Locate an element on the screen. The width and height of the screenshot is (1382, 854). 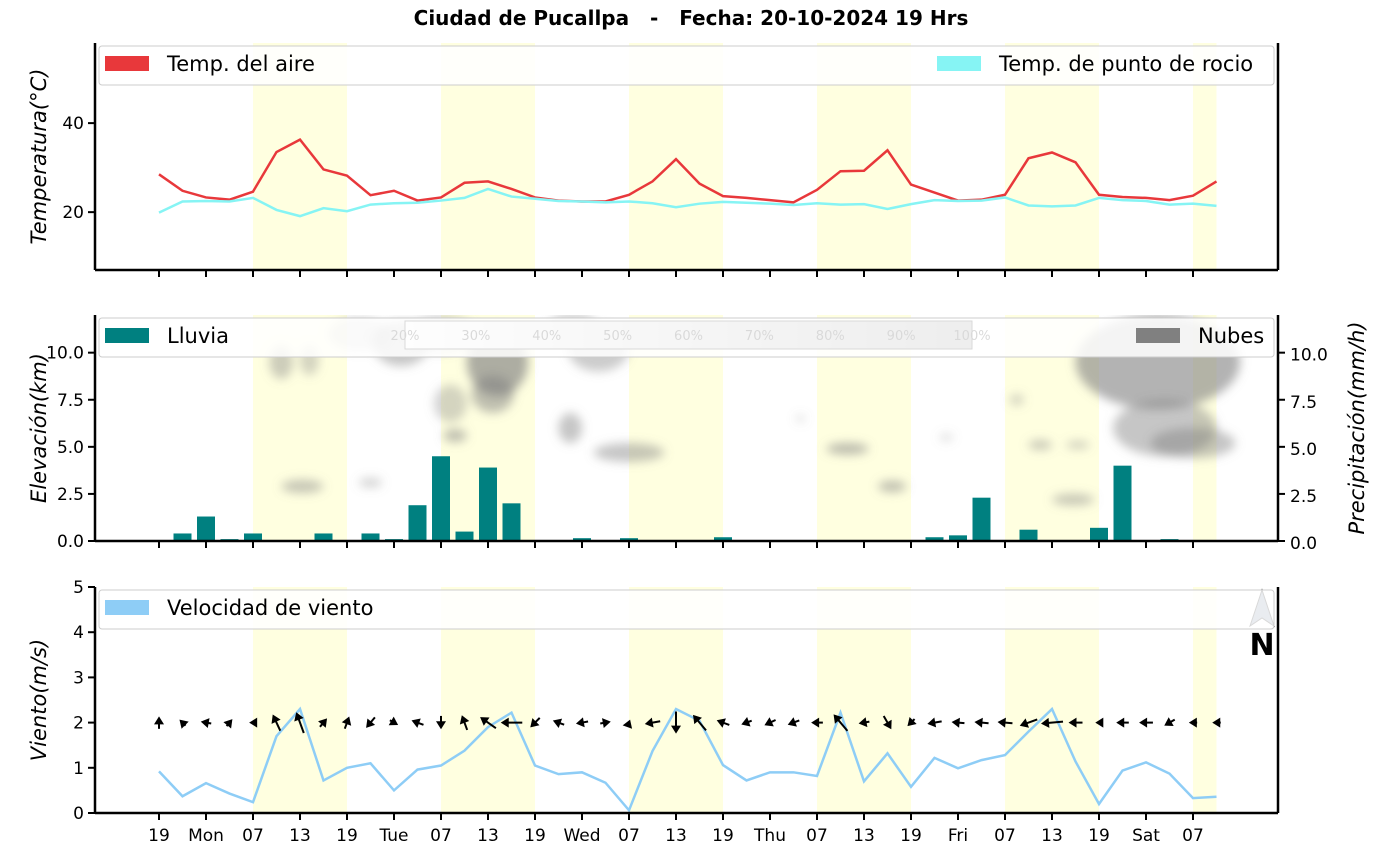
y-tick-label: 2 is located at coordinates (78, 724).